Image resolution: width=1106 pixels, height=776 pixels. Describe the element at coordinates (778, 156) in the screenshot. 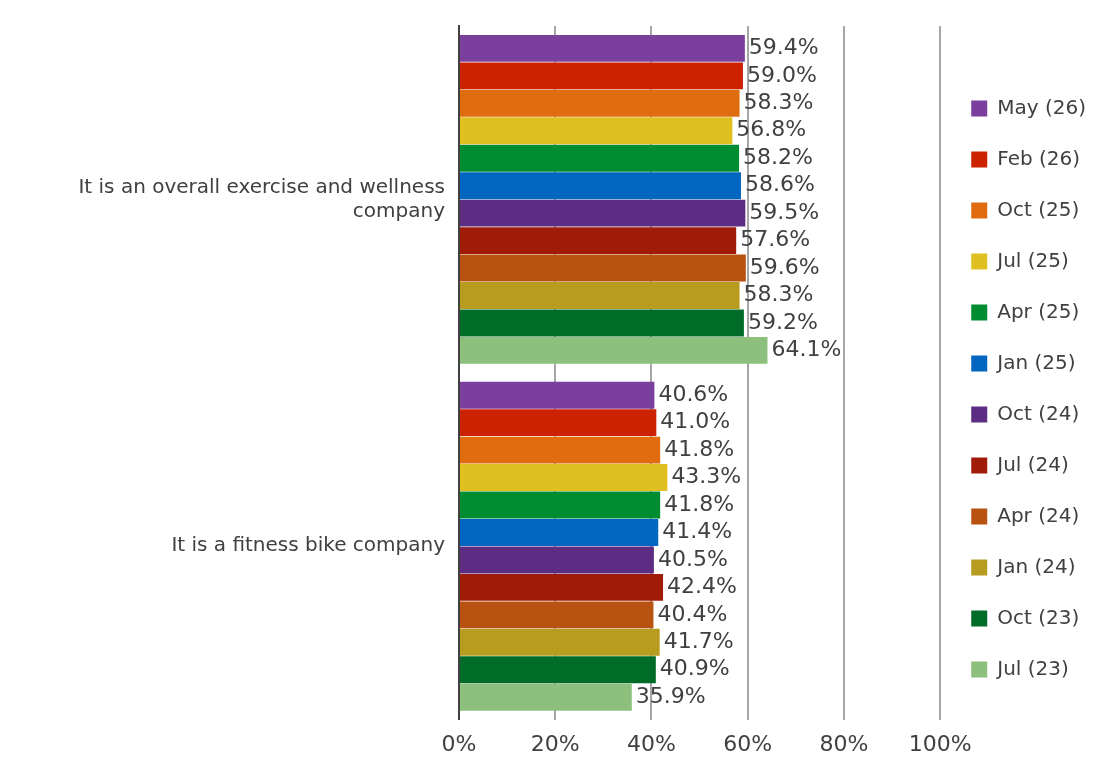

I see `data-label: 58.2%` at that location.